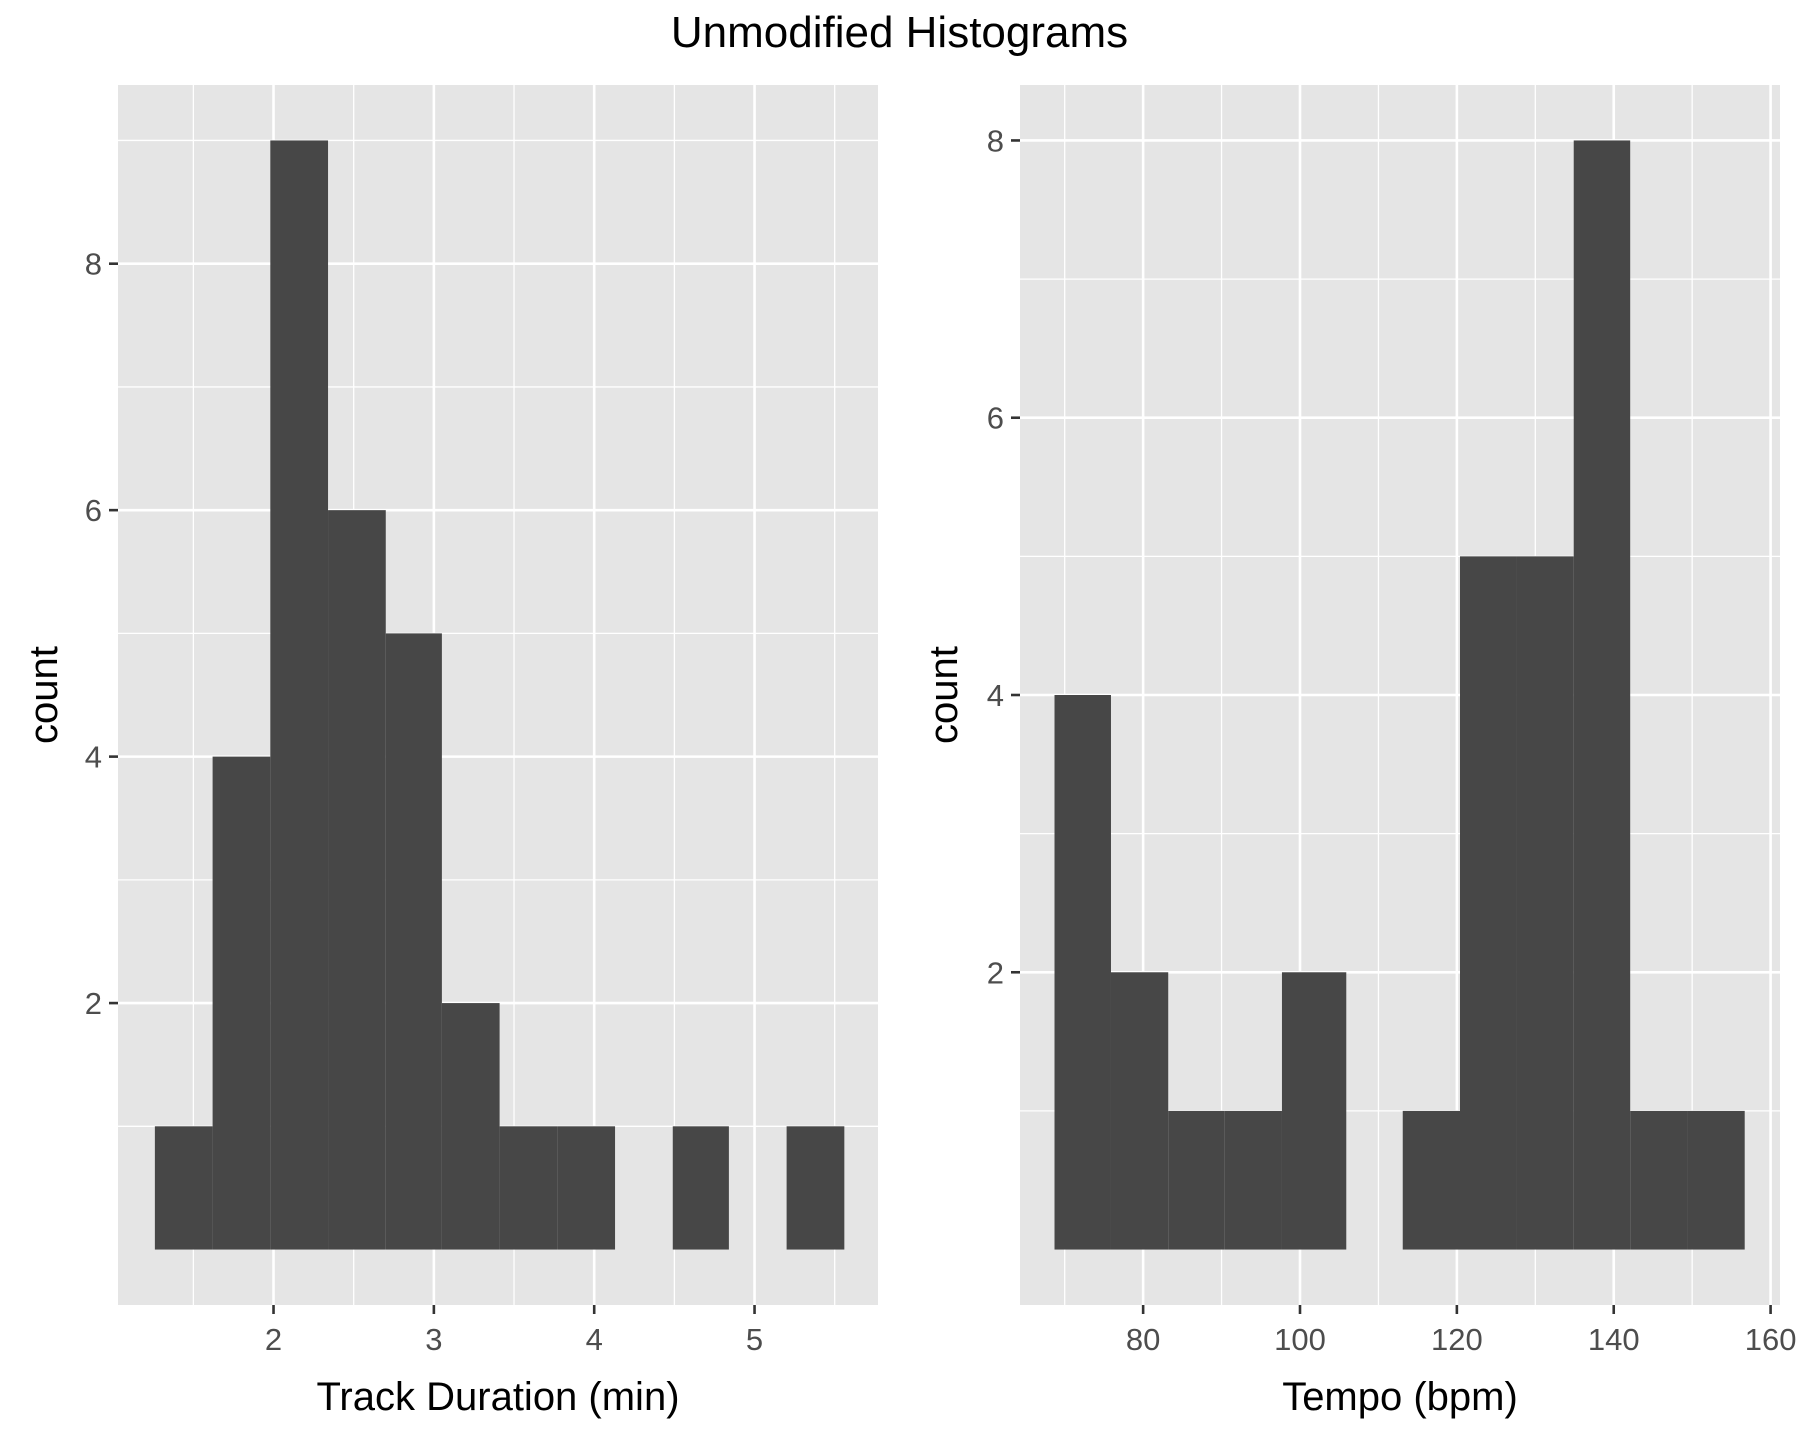 The height and width of the screenshot is (1439, 1799). What do you see at coordinates (899, 32) in the screenshot?
I see `page-title: Unmodified Histograms` at bounding box center [899, 32].